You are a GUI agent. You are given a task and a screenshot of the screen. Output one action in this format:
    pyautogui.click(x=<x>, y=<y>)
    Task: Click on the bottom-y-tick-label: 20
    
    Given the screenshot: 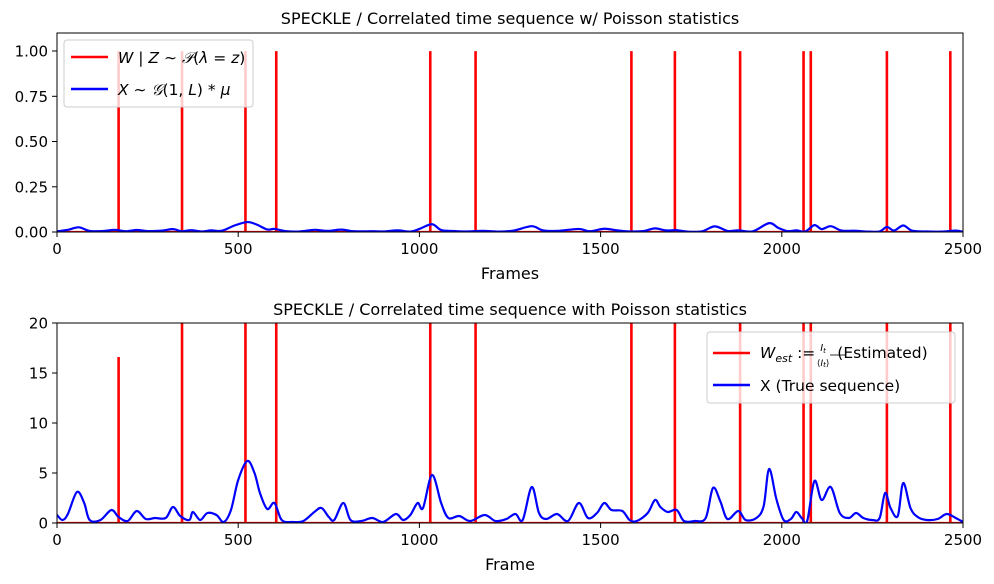 What is the action you would take?
    pyautogui.click(x=38, y=324)
    